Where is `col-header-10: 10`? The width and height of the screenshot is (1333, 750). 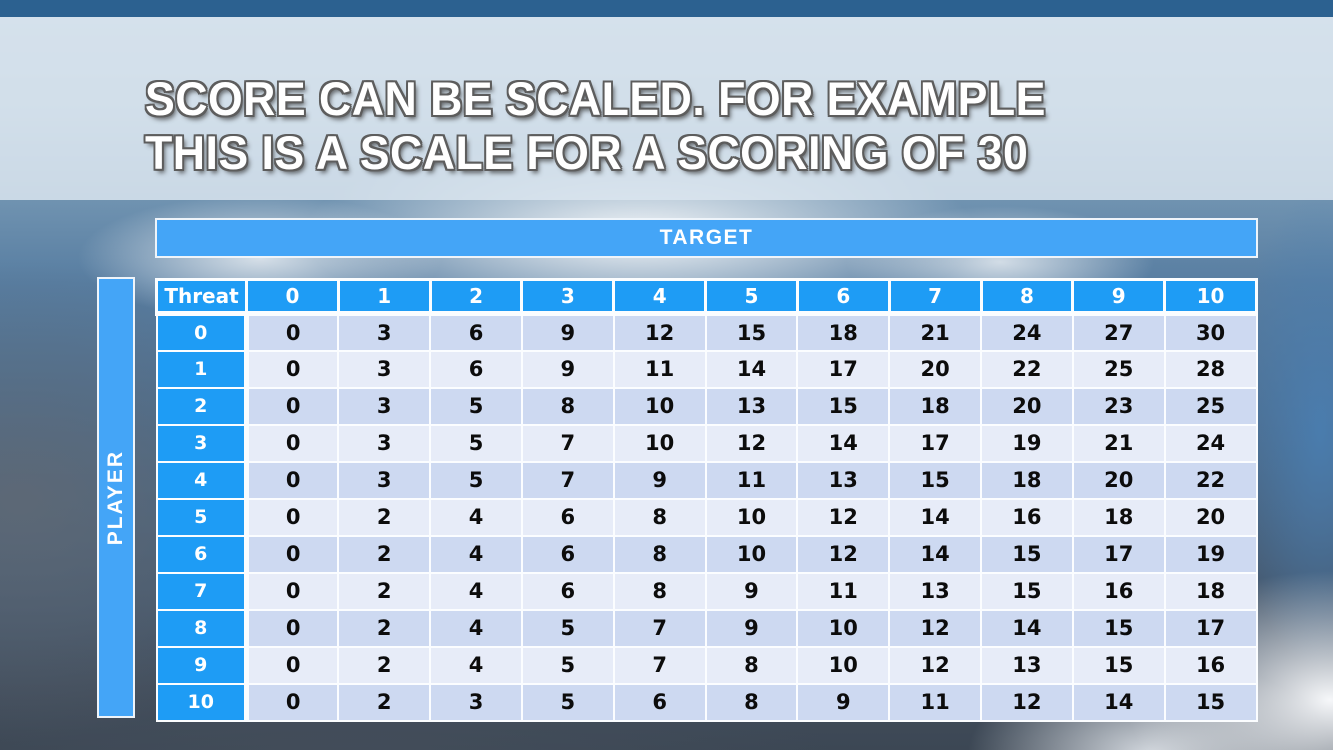
col-header-10: 10 is located at coordinates (1210, 297).